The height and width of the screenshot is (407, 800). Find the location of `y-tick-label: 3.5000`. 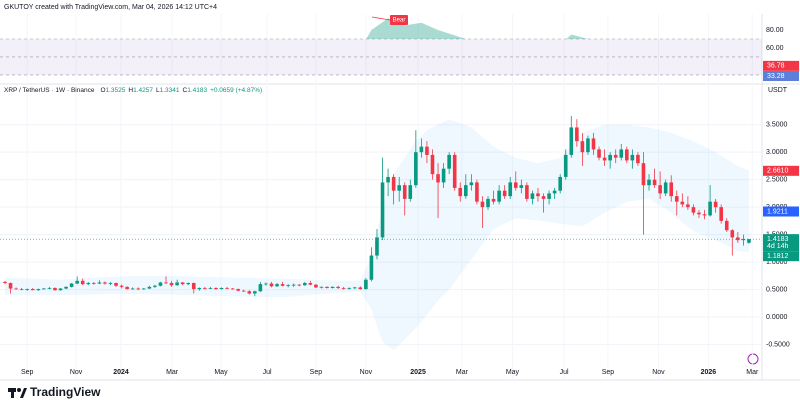

y-tick-label: 3.5000 is located at coordinates (777, 125).